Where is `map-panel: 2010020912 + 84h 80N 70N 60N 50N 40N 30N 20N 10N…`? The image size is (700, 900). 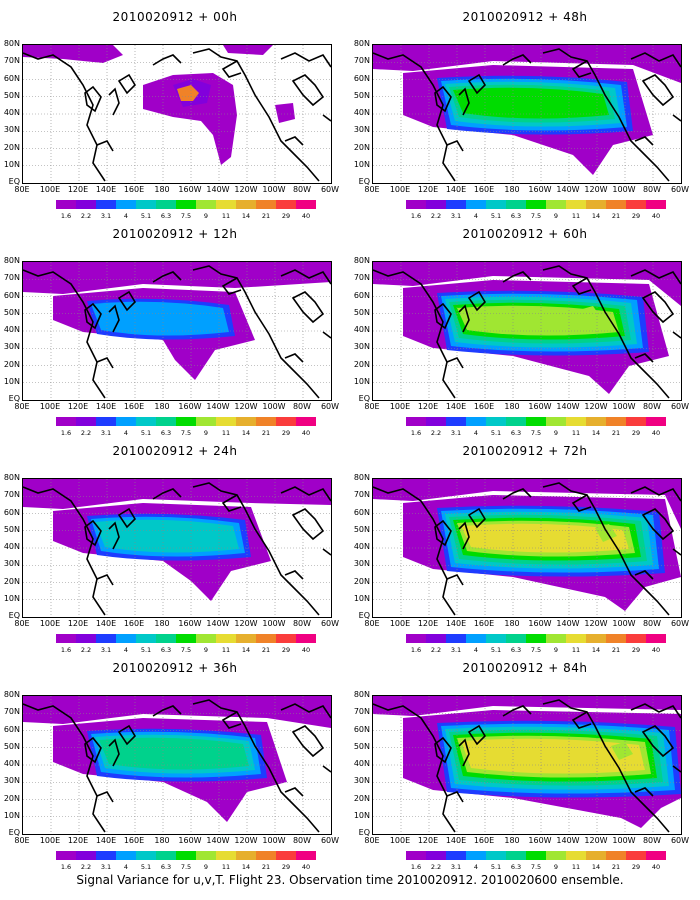 map-panel: 2010020912 + 84h 80N 70N 60N 50N 40N 30N 20N 10N… is located at coordinates (525, 765).